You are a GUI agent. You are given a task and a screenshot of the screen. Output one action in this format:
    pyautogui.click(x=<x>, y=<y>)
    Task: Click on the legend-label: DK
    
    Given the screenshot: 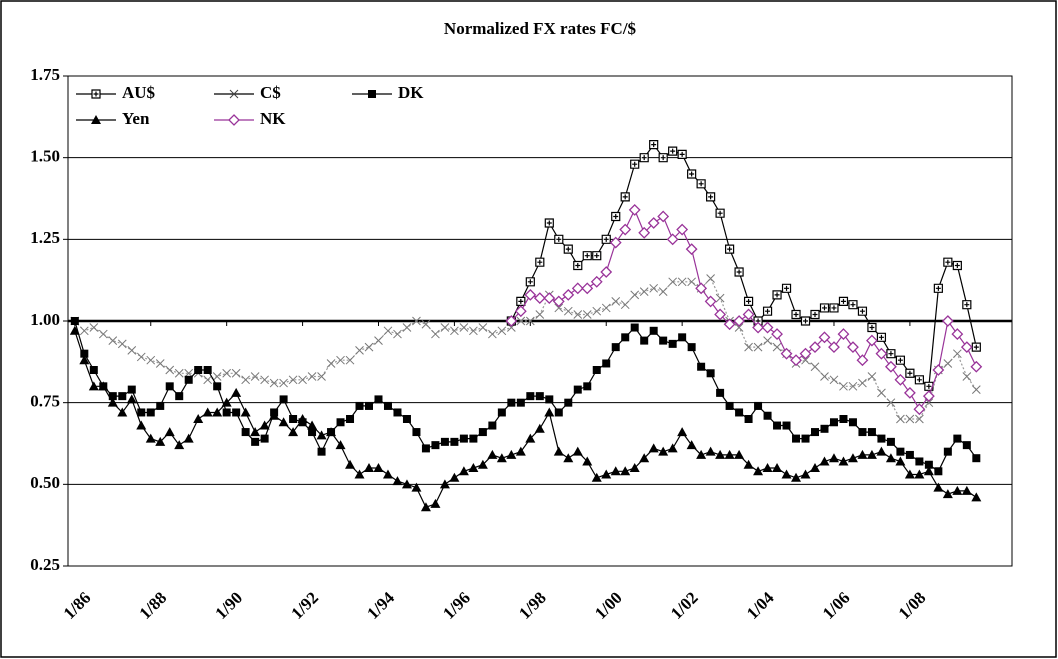 What is the action you would take?
    pyautogui.click(x=411, y=92)
    